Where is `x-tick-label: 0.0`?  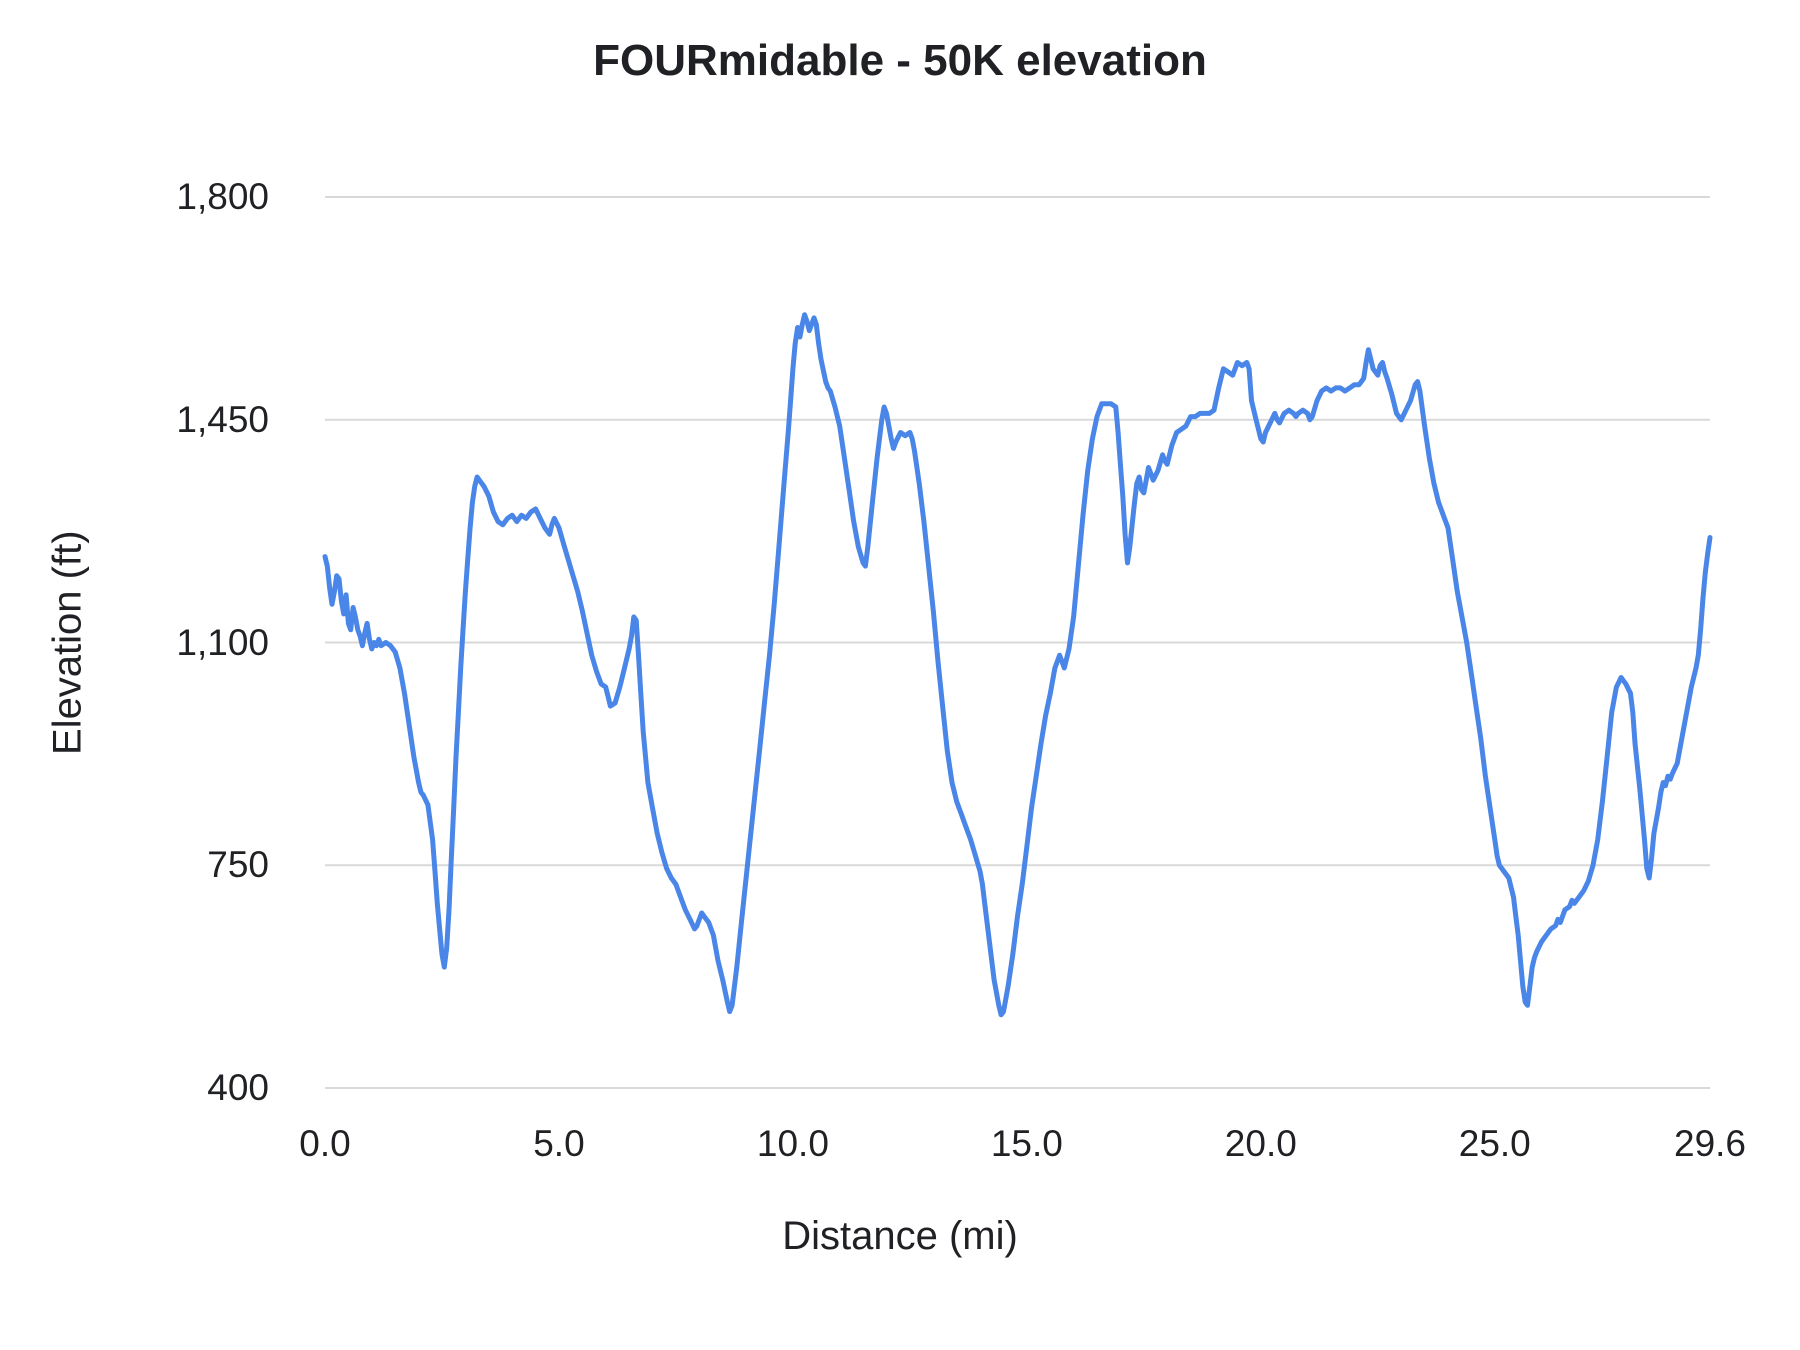 x-tick-label: 0.0 is located at coordinates (325, 1143).